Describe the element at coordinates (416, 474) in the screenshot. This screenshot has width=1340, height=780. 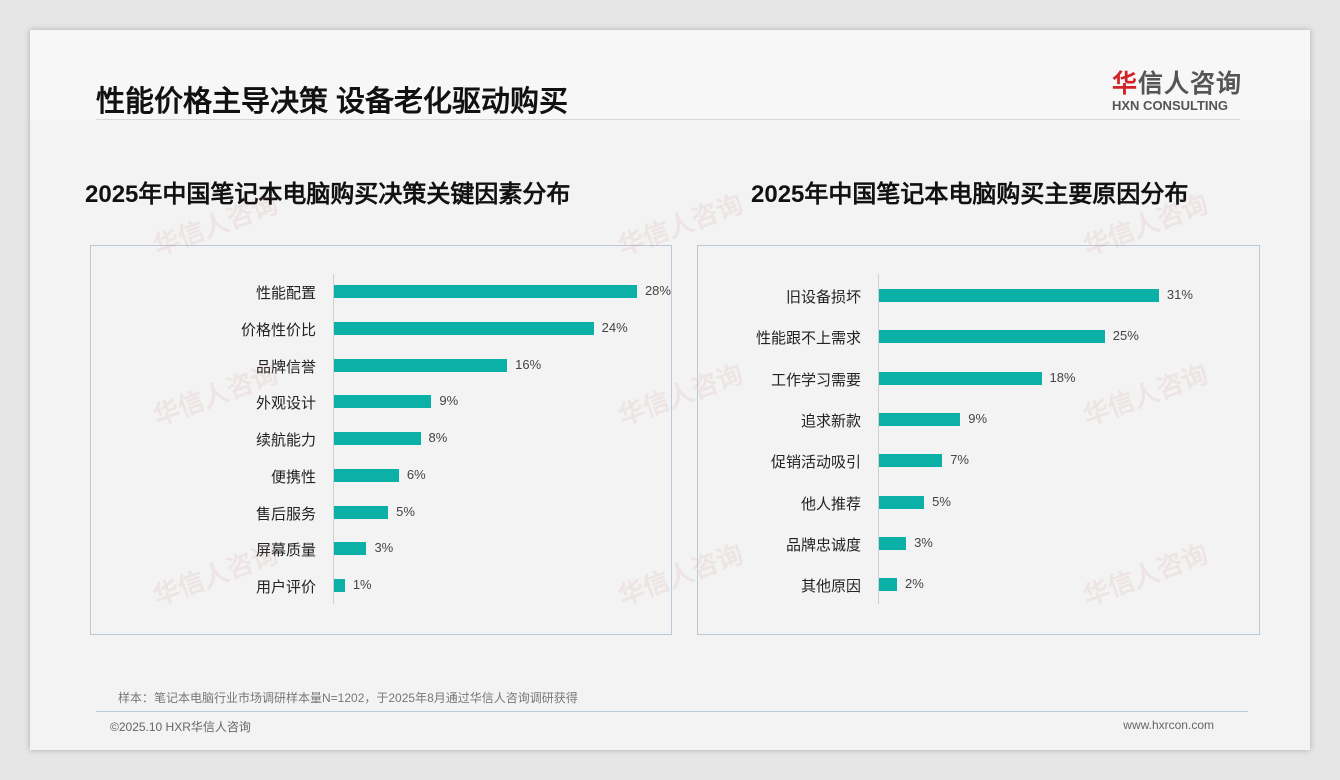
I see `data-label: 6%` at that location.